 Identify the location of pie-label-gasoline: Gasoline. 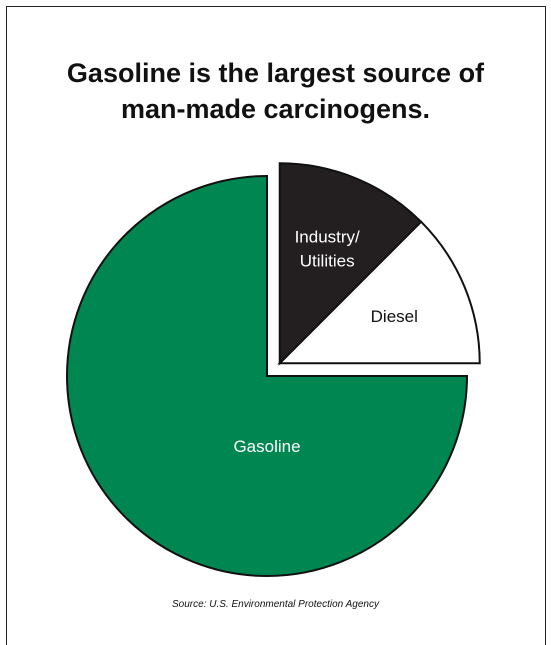
(266, 446).